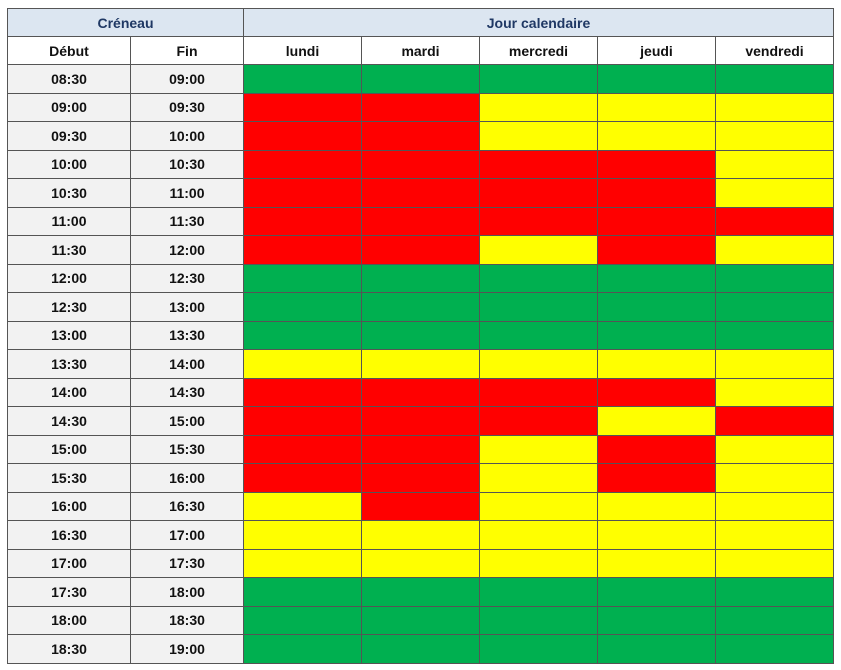 The width and height of the screenshot is (841, 670). What do you see at coordinates (187, 392) in the screenshot?
I see `end-time: 14:30` at bounding box center [187, 392].